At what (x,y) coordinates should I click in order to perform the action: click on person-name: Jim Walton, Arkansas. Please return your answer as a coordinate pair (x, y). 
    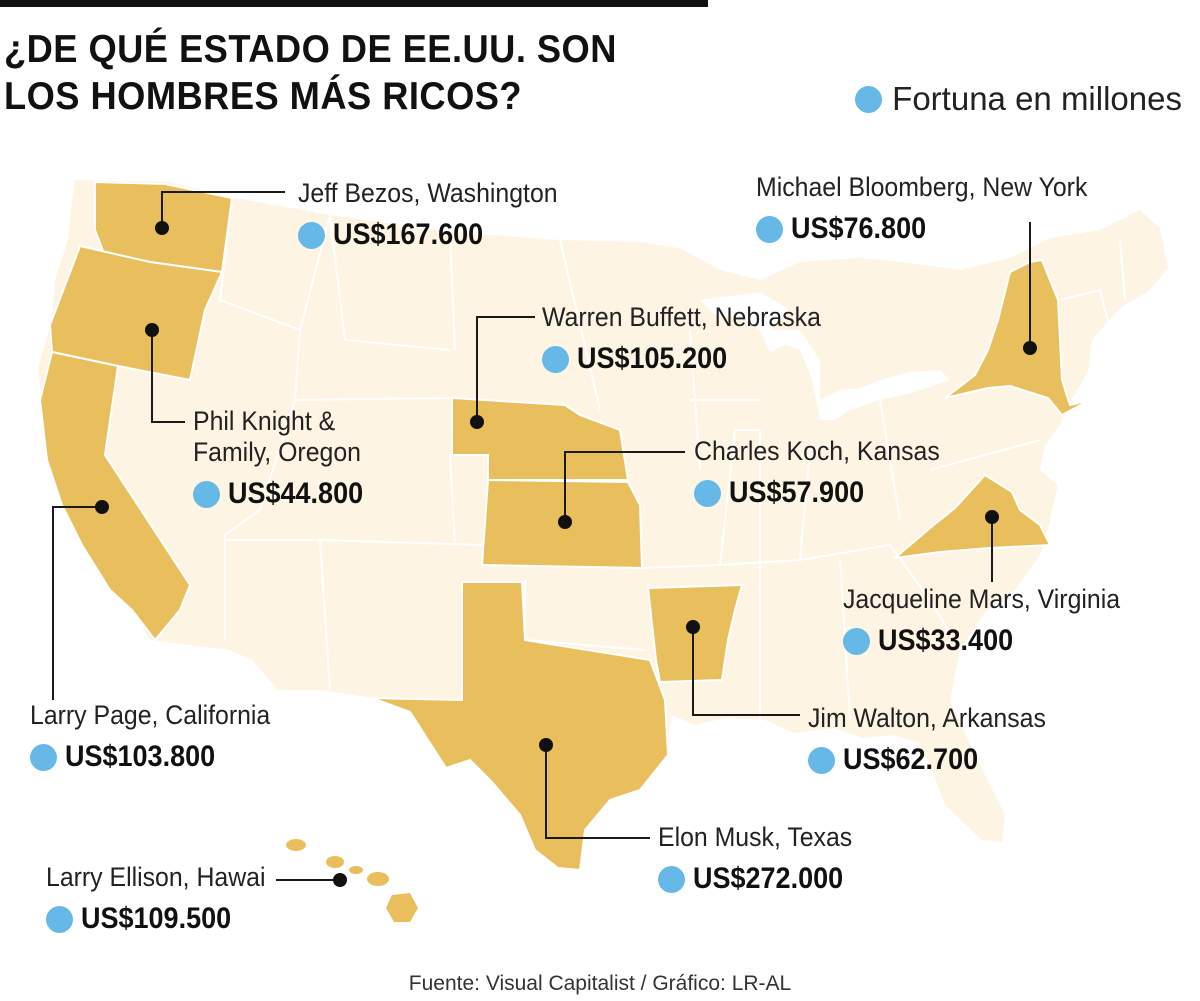
    Looking at the image, I should click on (927, 718).